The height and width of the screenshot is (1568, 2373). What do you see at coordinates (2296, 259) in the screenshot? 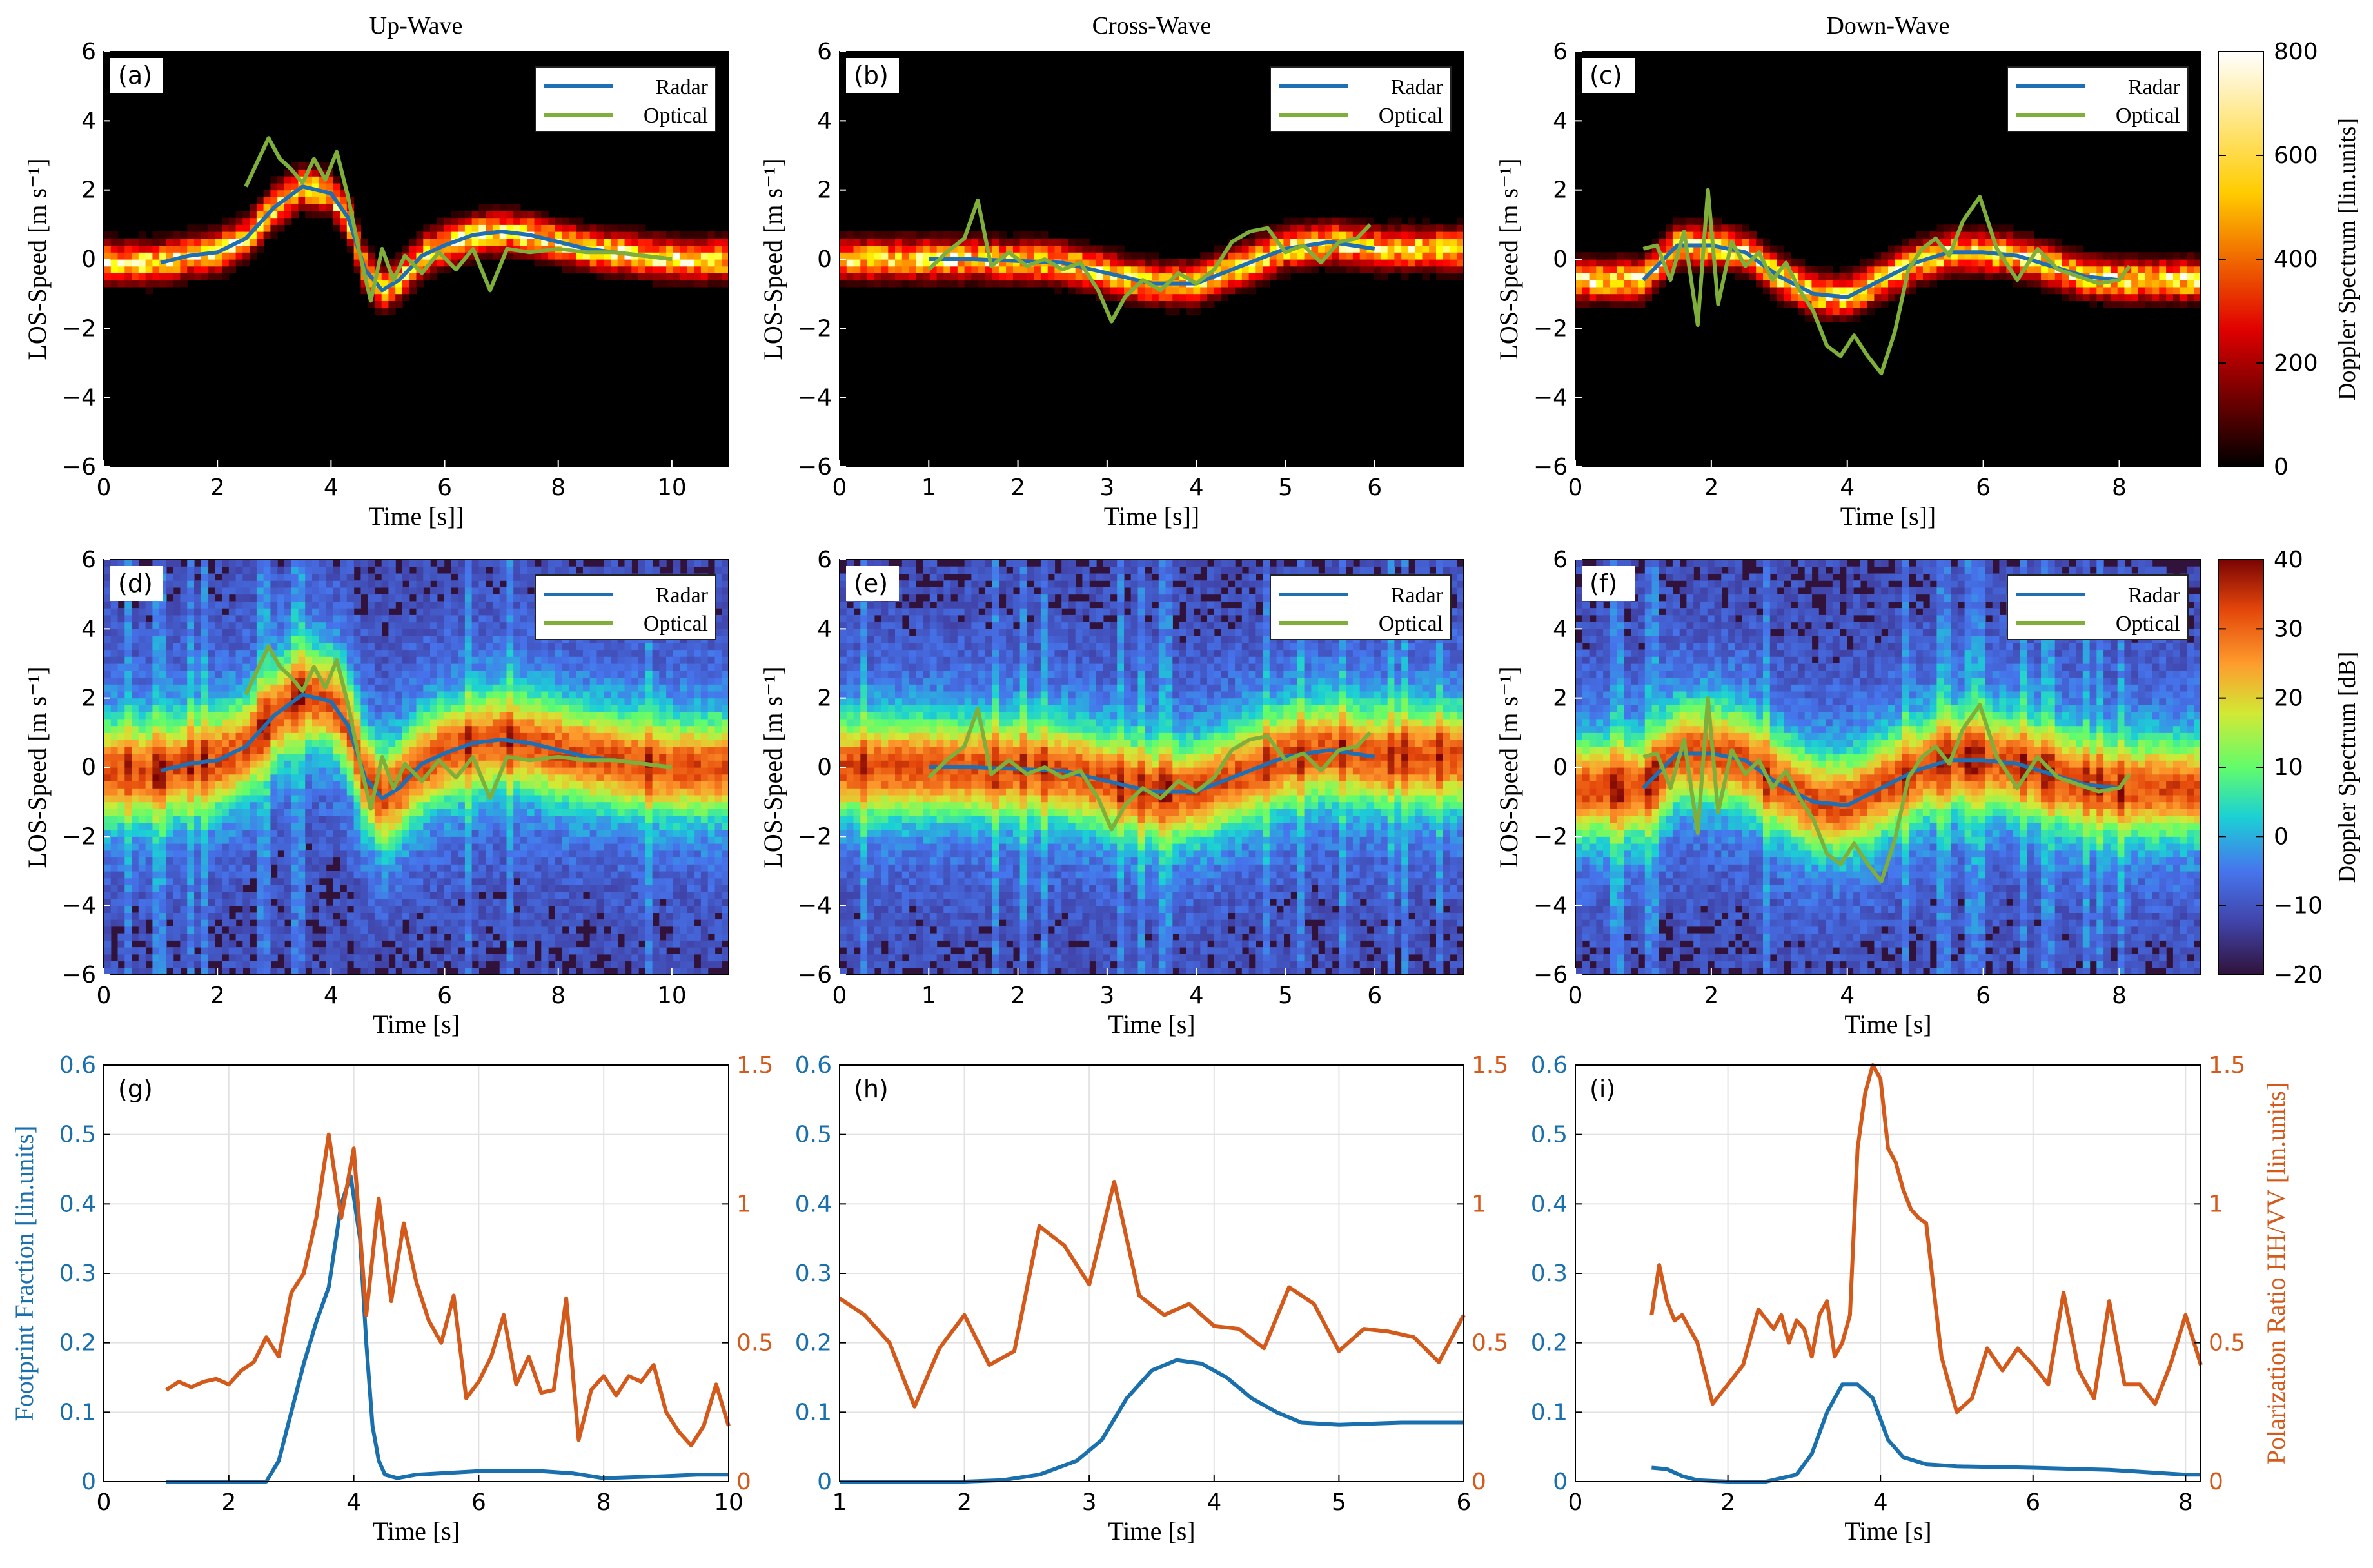
I see `colorbar-tick-label: 400` at bounding box center [2296, 259].